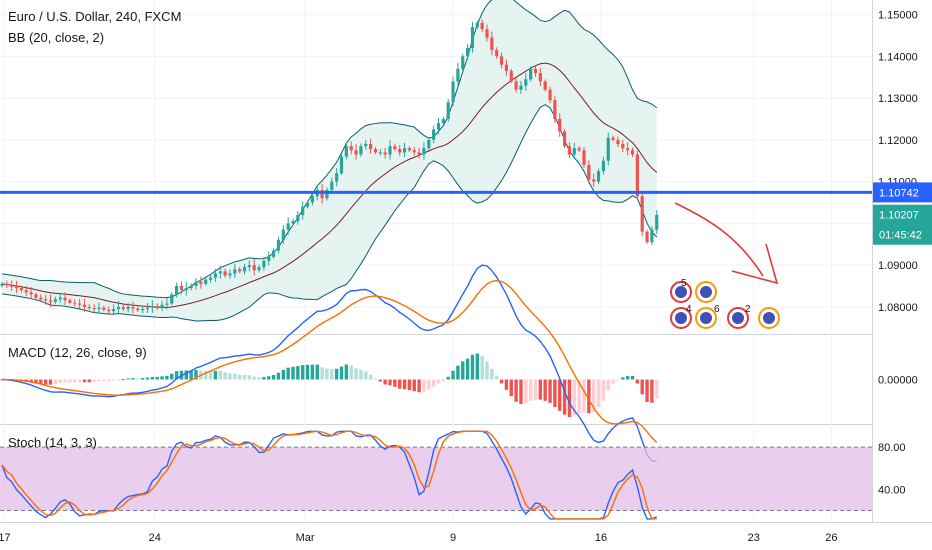 This screenshot has width=932, height=550. Describe the element at coordinates (684, 283) in the screenshot. I see `event-count-label: 5` at that location.